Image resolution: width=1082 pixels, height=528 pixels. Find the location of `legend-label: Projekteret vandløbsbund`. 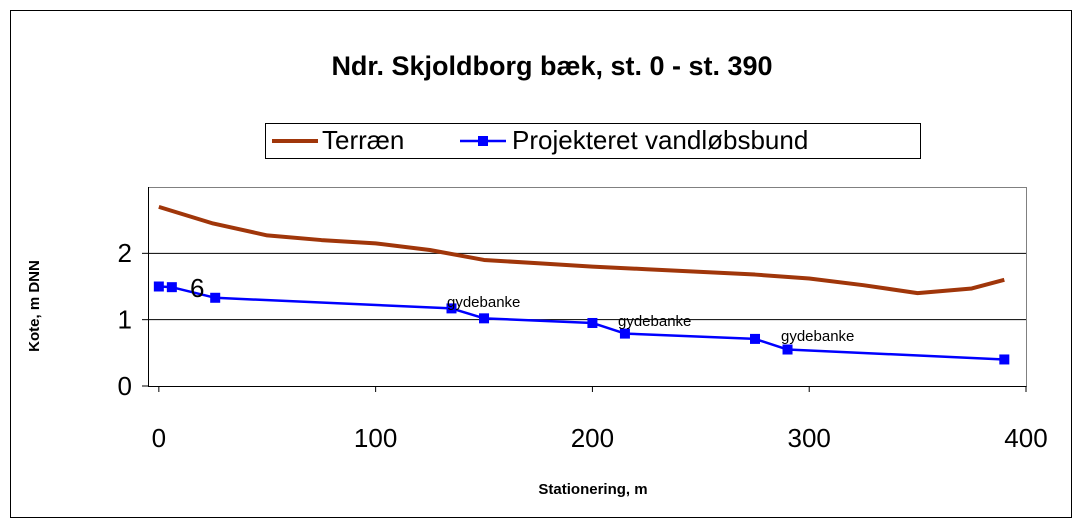

legend-label: Projekteret vandløbsbund is located at coordinates (660, 140).